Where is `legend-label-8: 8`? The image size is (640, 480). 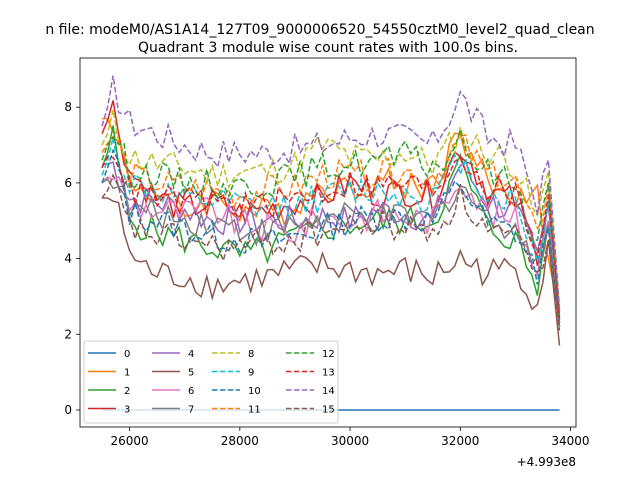
legend-label-8: 8 is located at coordinates (251, 354).